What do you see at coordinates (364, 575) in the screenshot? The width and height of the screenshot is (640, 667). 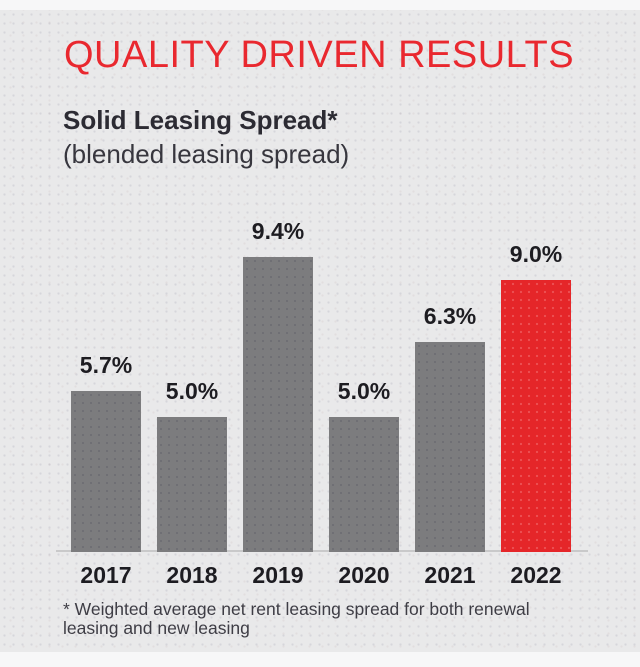 I see `x-tick-2020: 2020` at bounding box center [364, 575].